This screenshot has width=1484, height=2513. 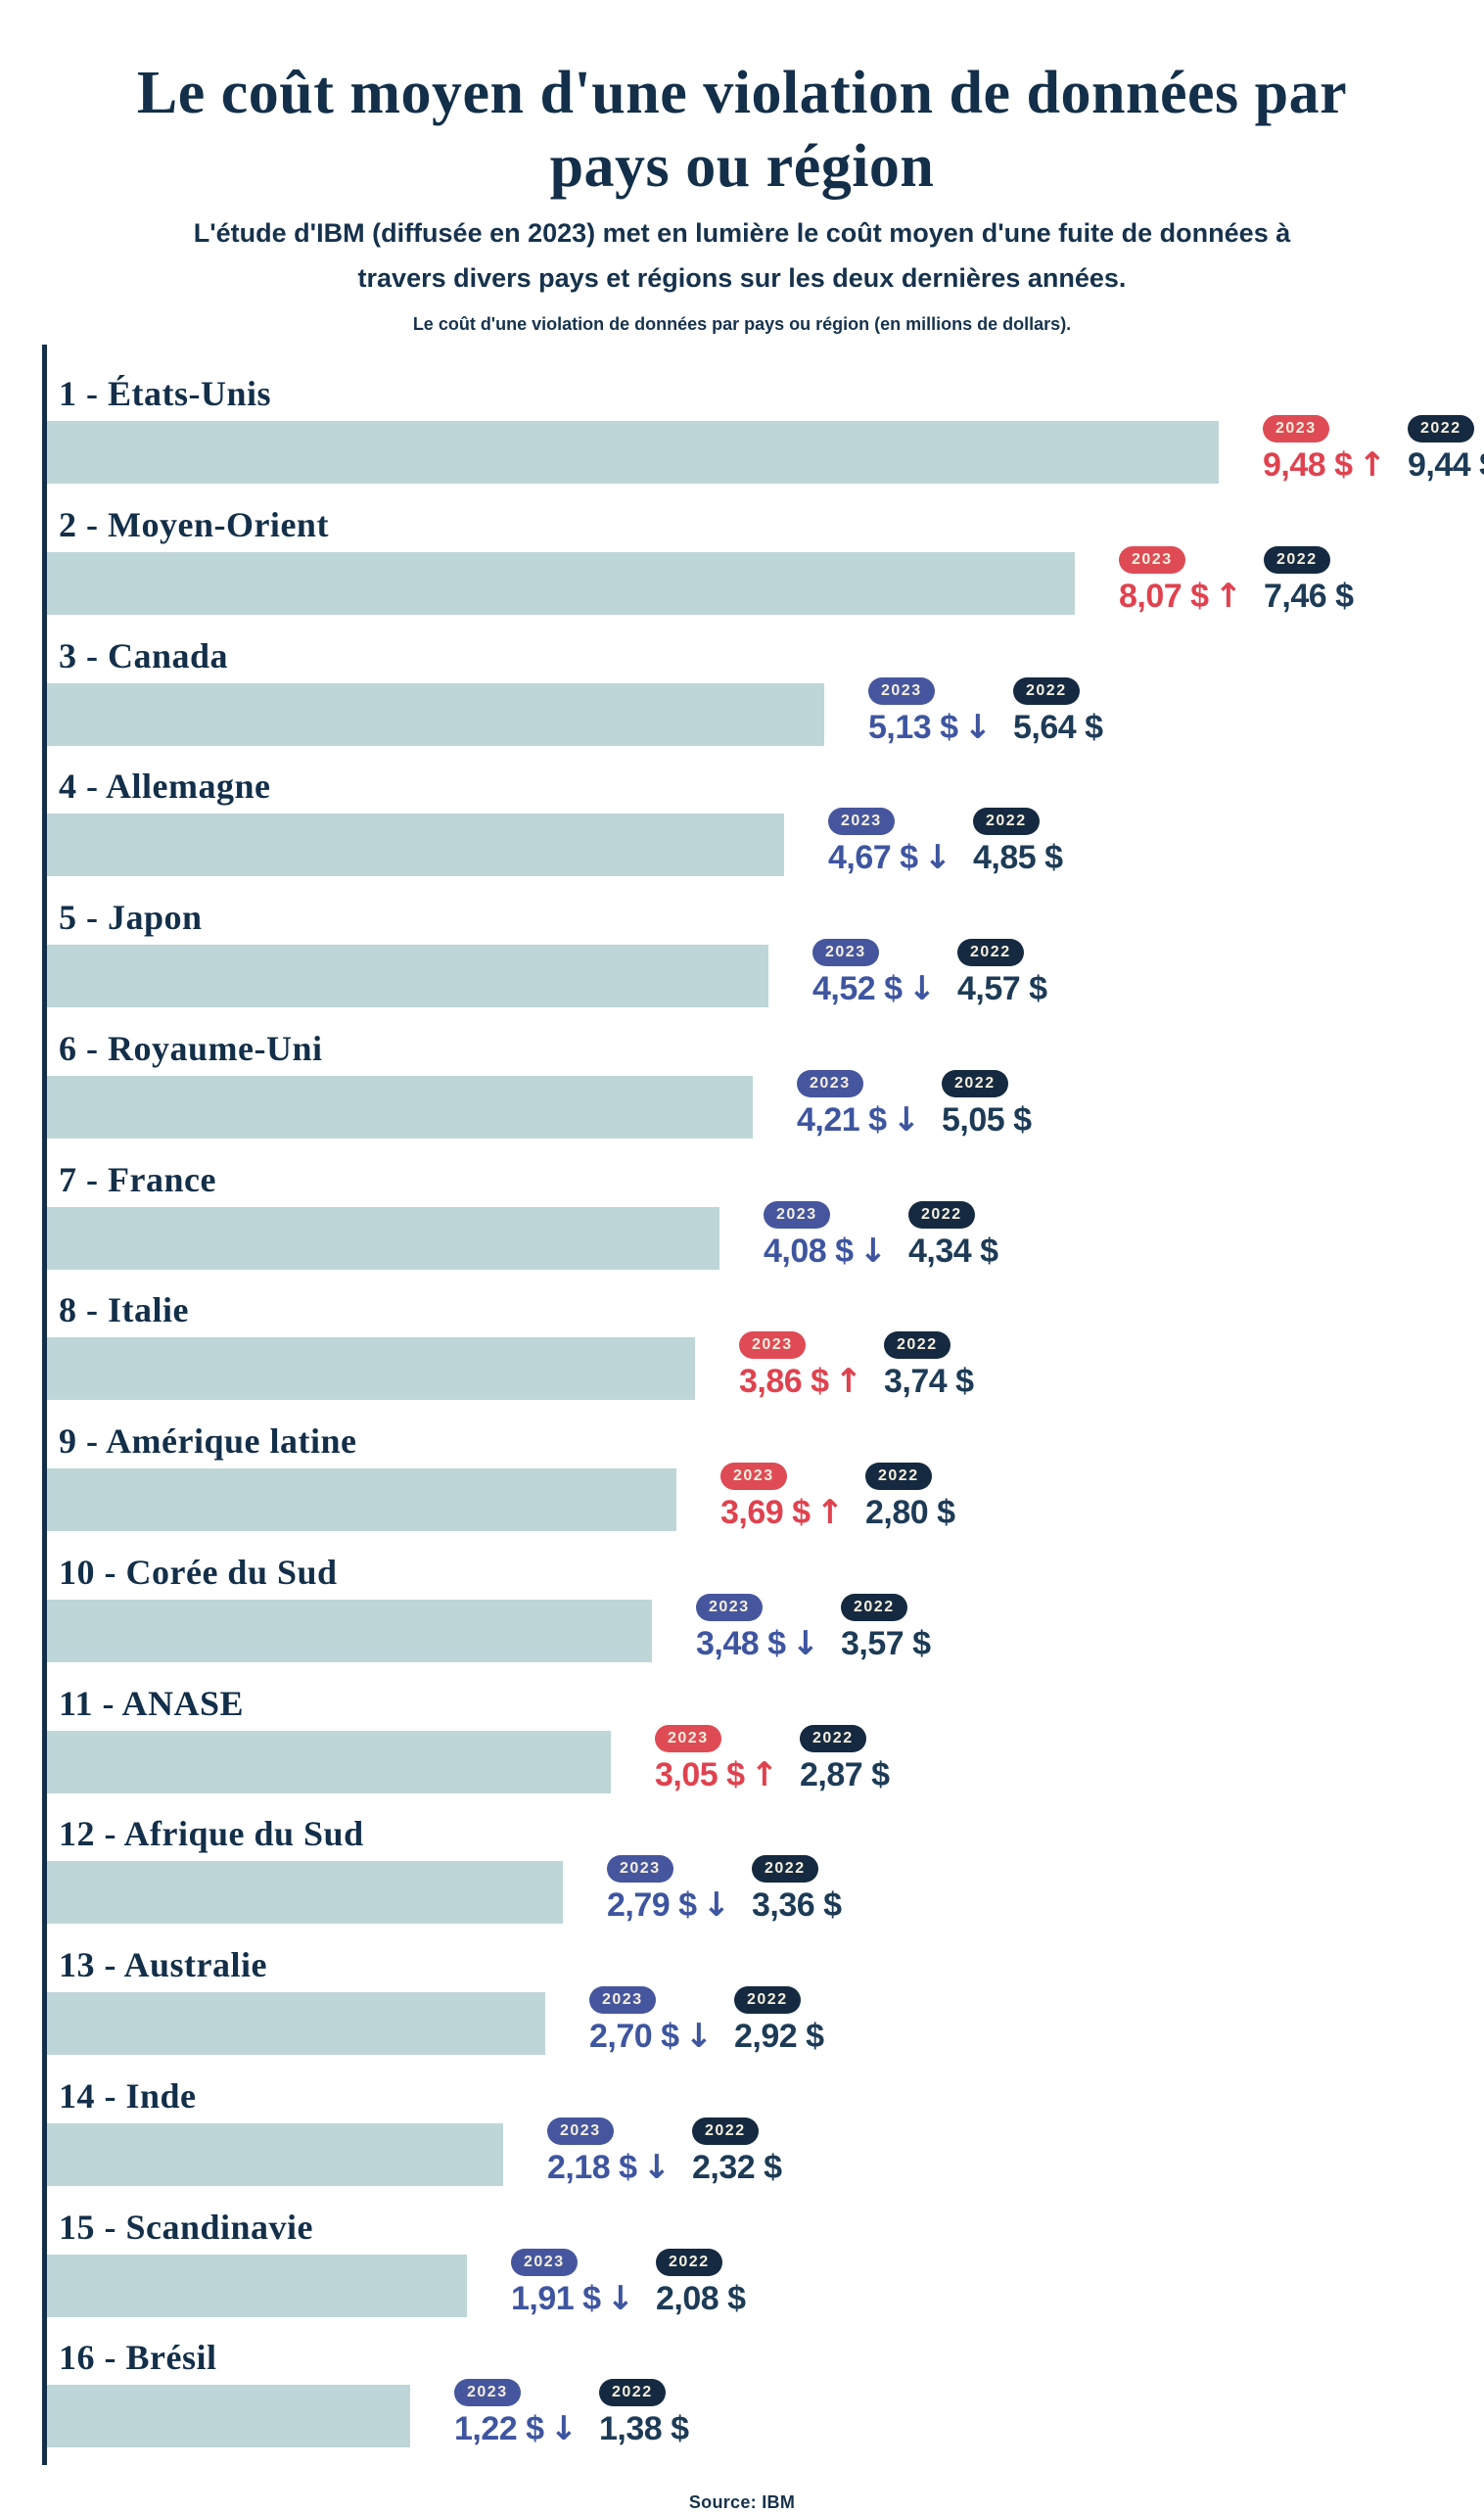 I want to click on chart-row: 7 - France 2023 4,08 $ ↓ 2022 4,34 $, so click(x=762, y=1228).